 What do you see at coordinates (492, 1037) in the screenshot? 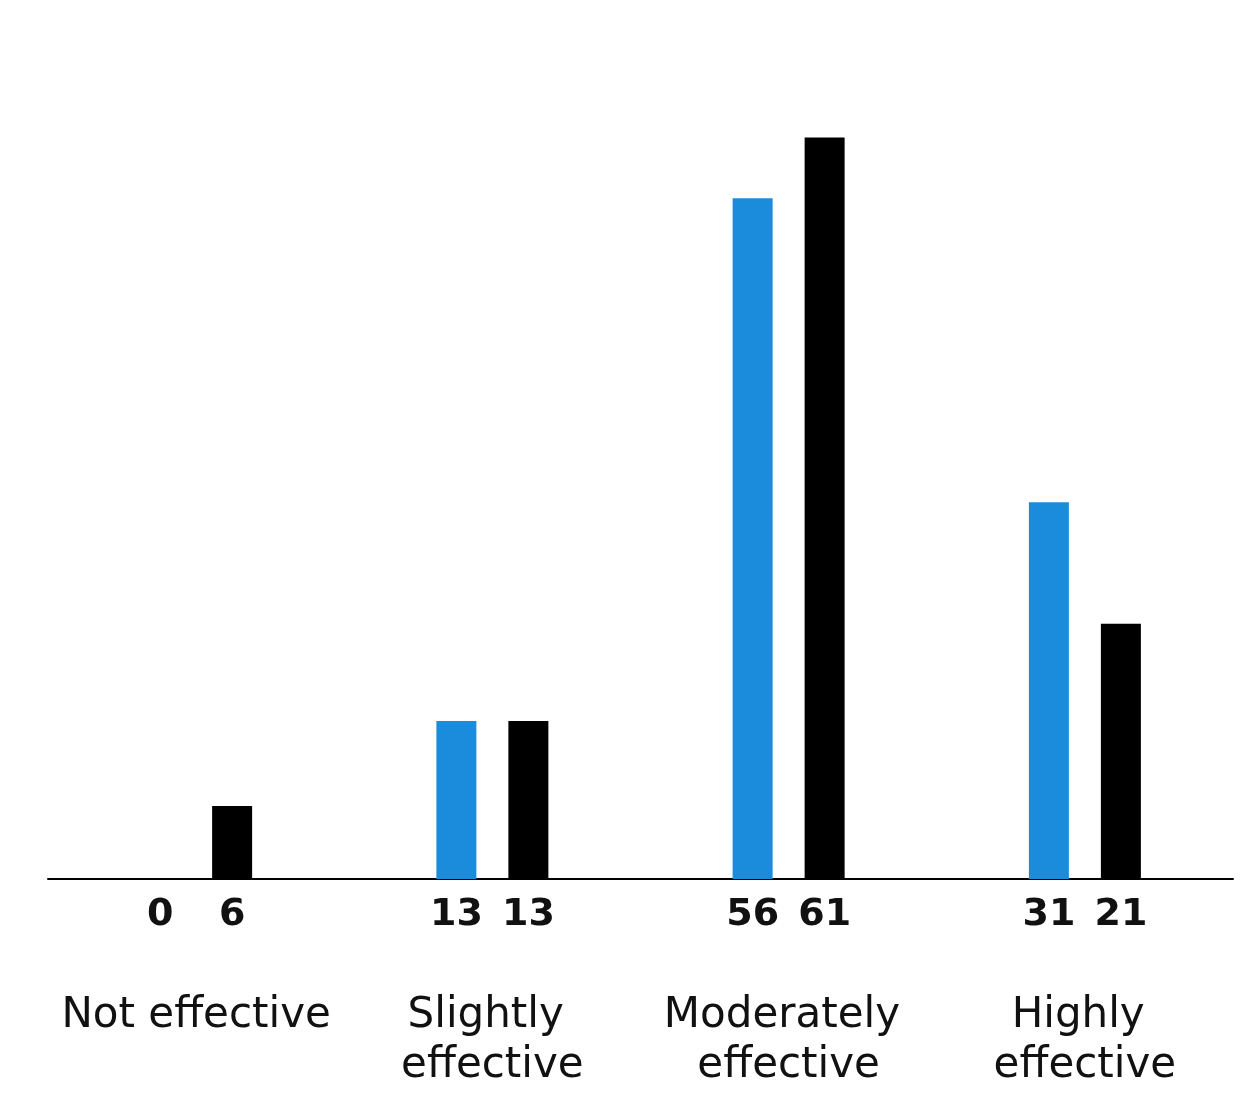
I see `x-tick-label: Slightly effective` at bounding box center [492, 1037].